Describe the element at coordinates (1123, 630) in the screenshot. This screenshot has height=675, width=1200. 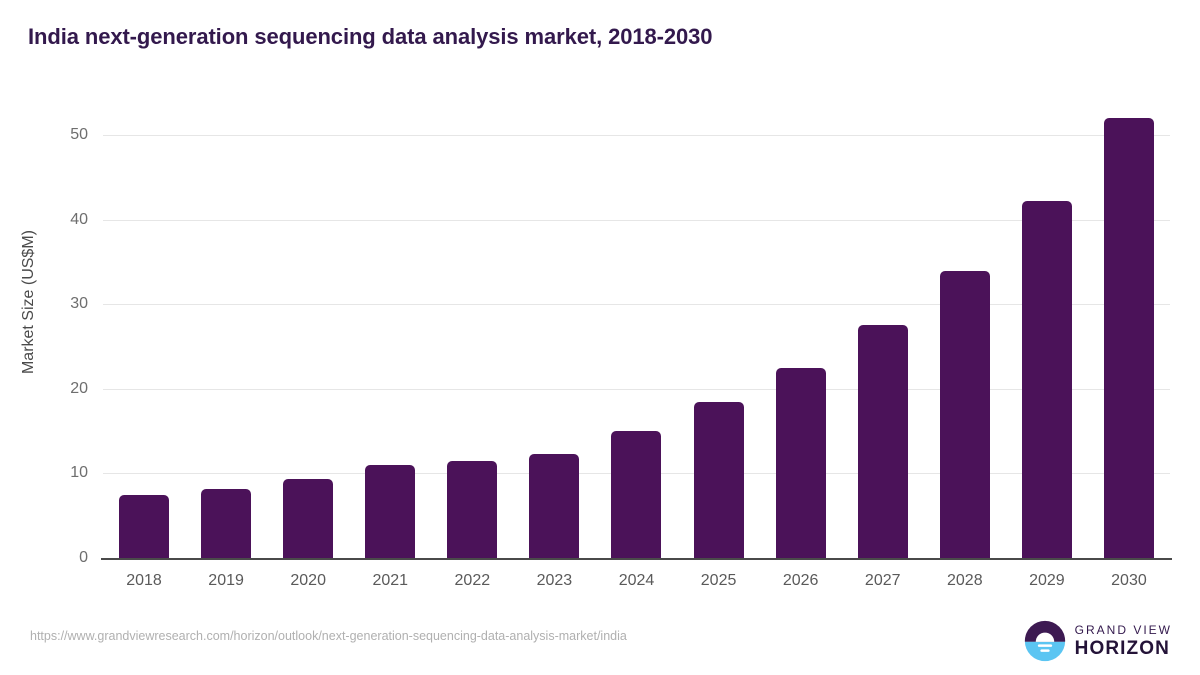
I see `logo-line-grand-view: GRAND VIEW` at that location.